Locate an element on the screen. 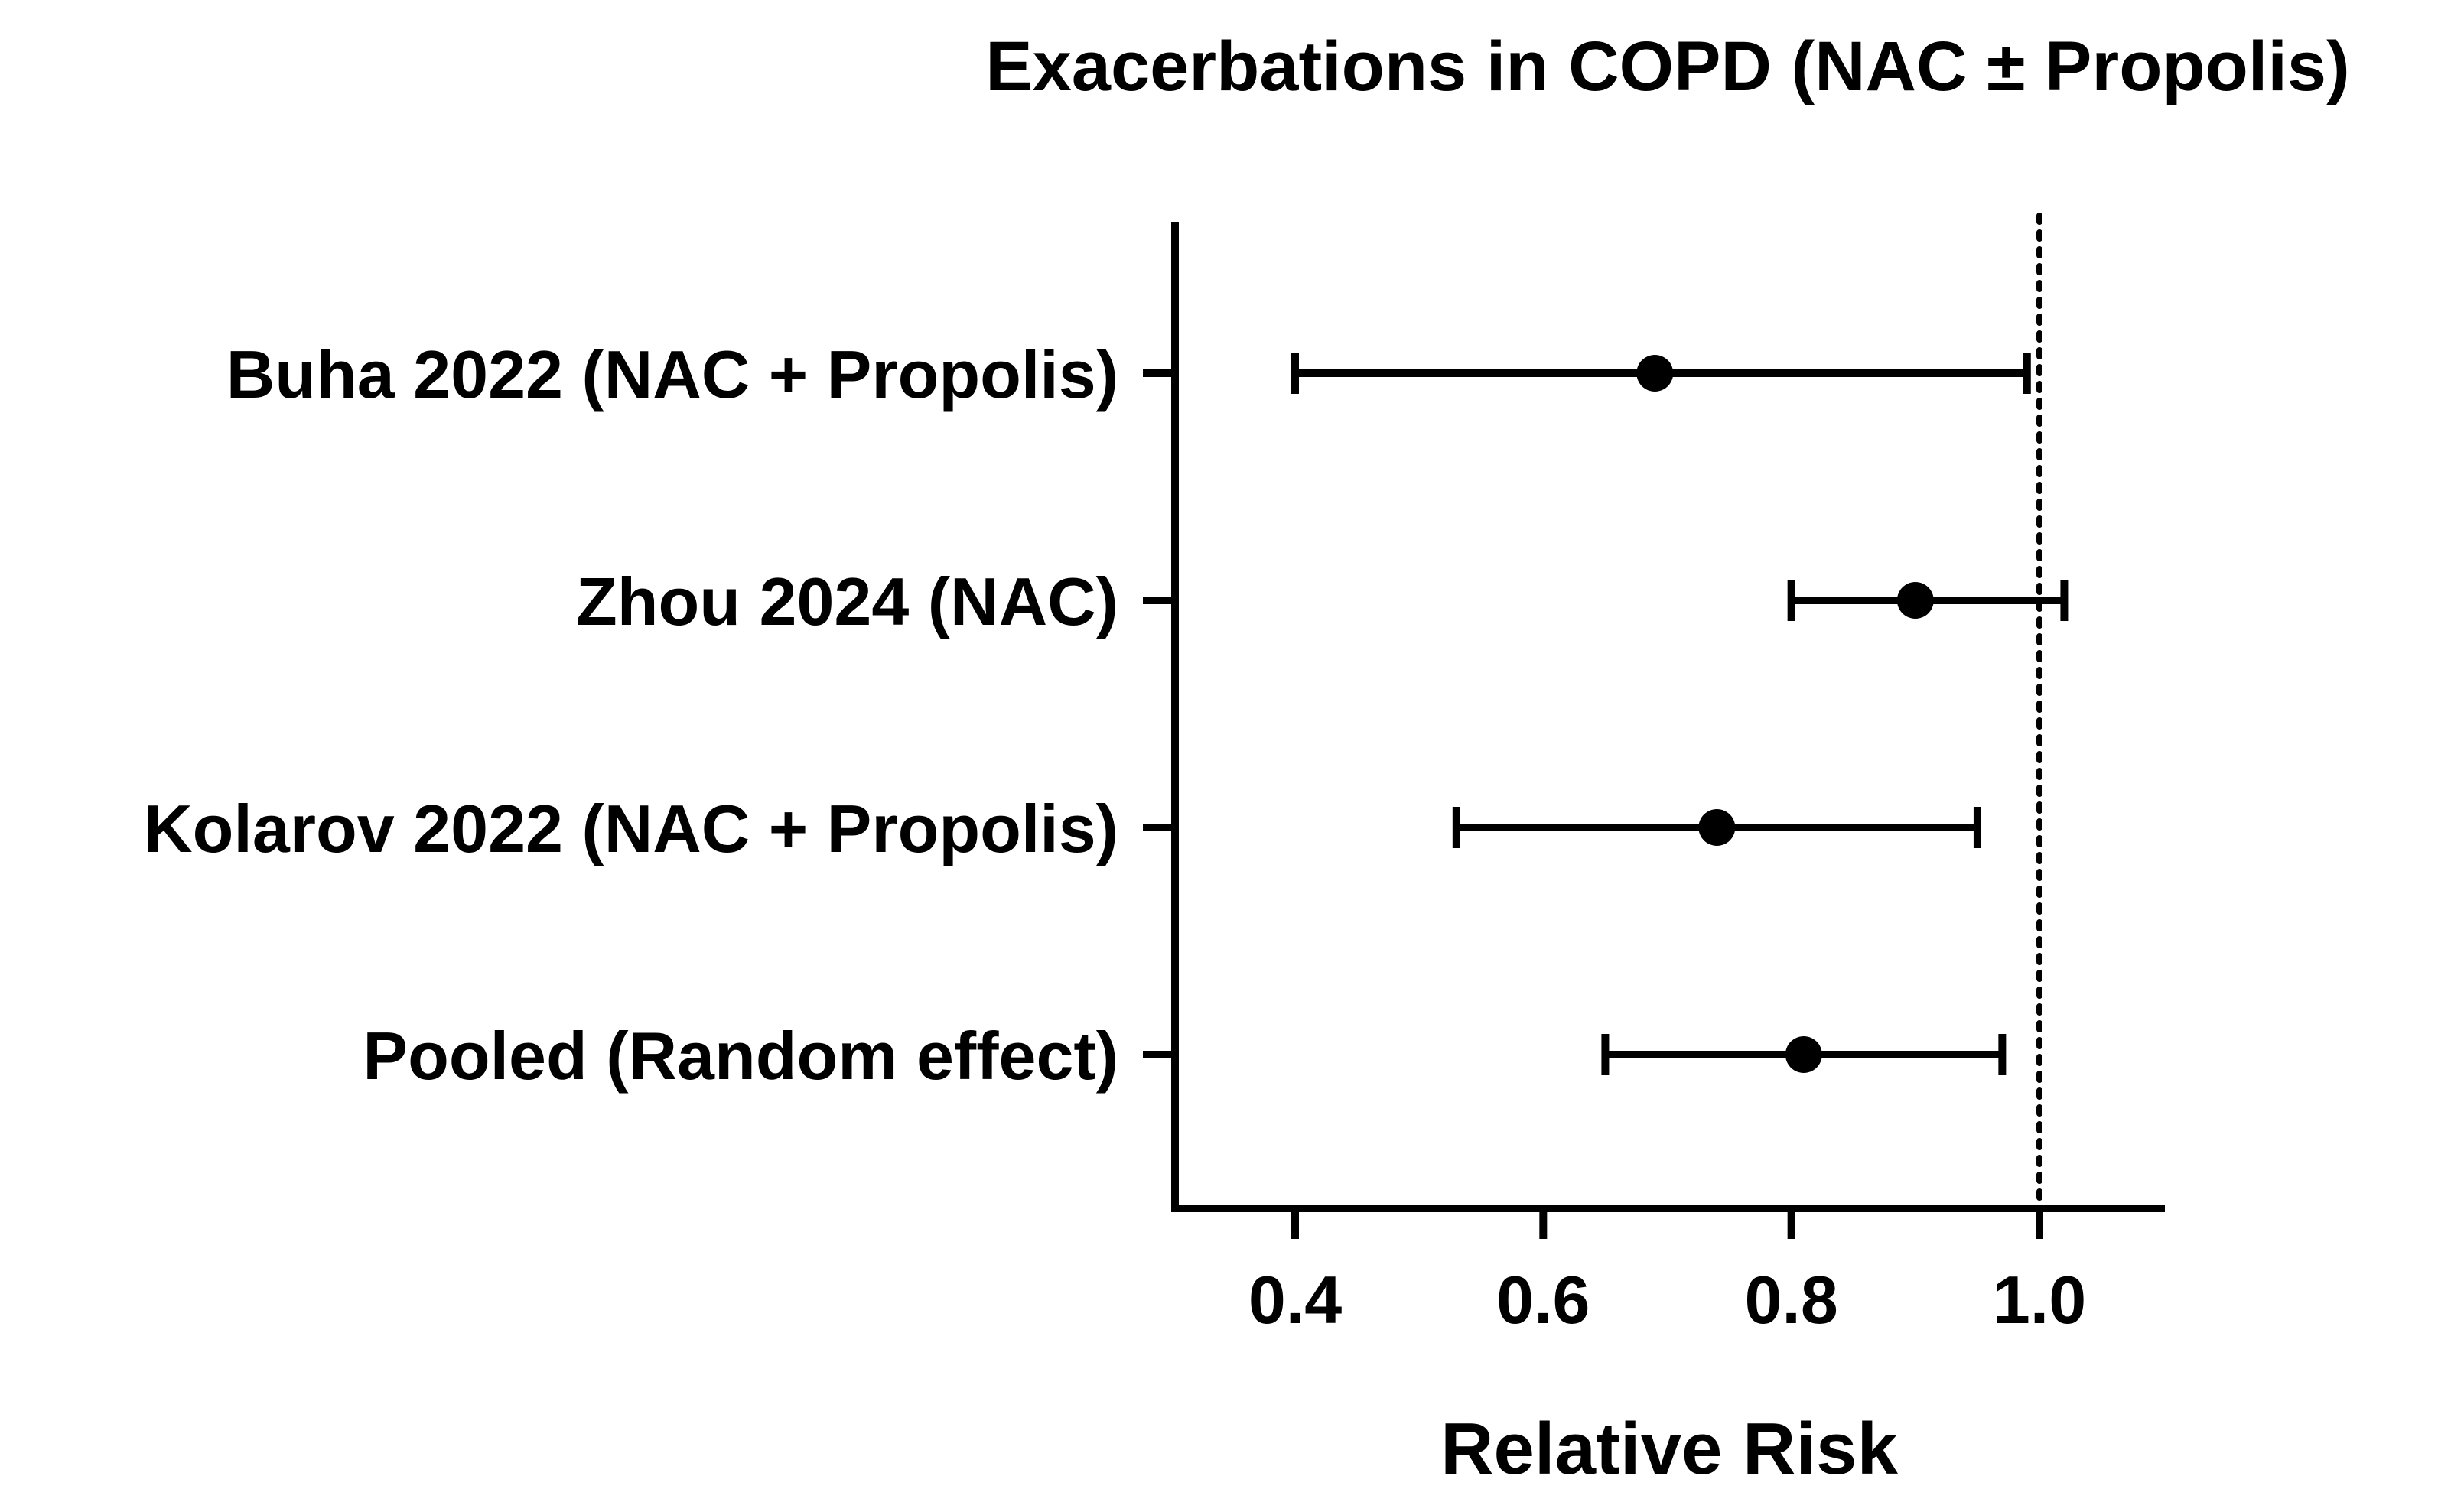  x-tick-label: 0.4 is located at coordinates (1295, 1300).